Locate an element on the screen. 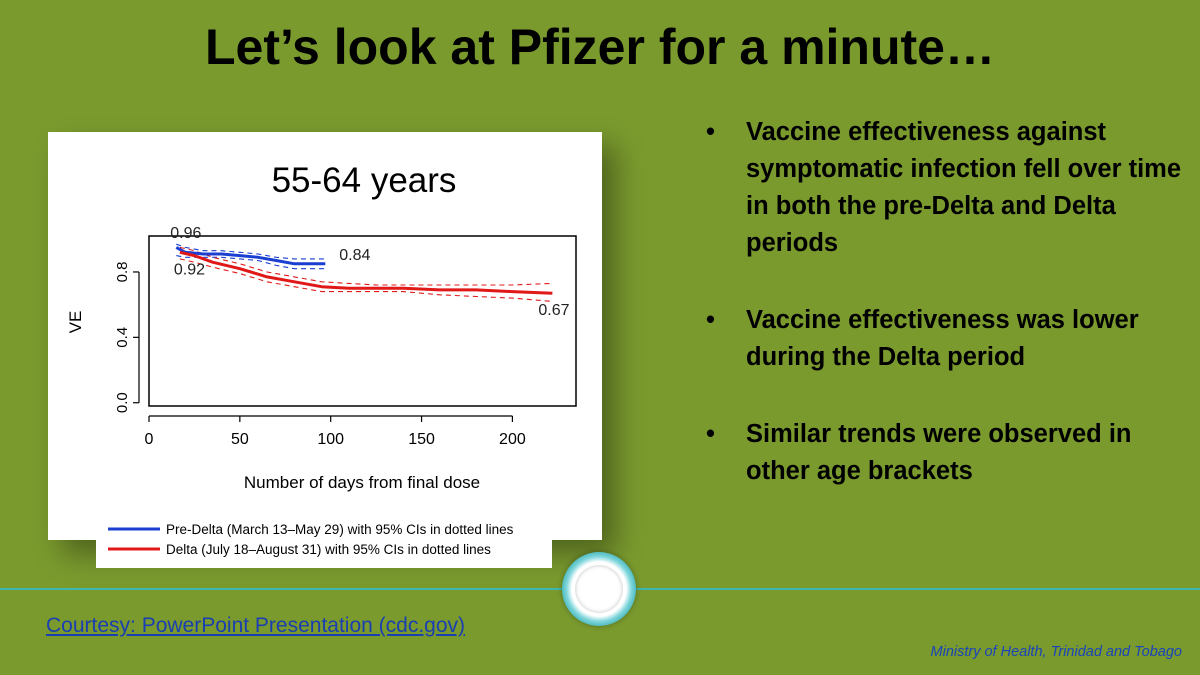 This screenshot has width=1200, height=675. y-tick-label: 0.0 is located at coordinates (122, 402).